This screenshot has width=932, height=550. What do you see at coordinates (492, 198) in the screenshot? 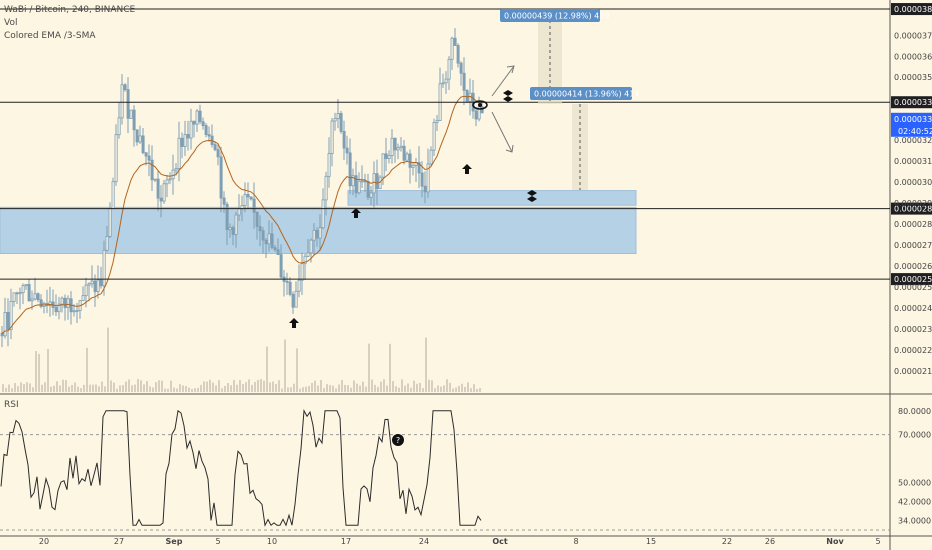
I see `support-zone` at bounding box center [492, 198].